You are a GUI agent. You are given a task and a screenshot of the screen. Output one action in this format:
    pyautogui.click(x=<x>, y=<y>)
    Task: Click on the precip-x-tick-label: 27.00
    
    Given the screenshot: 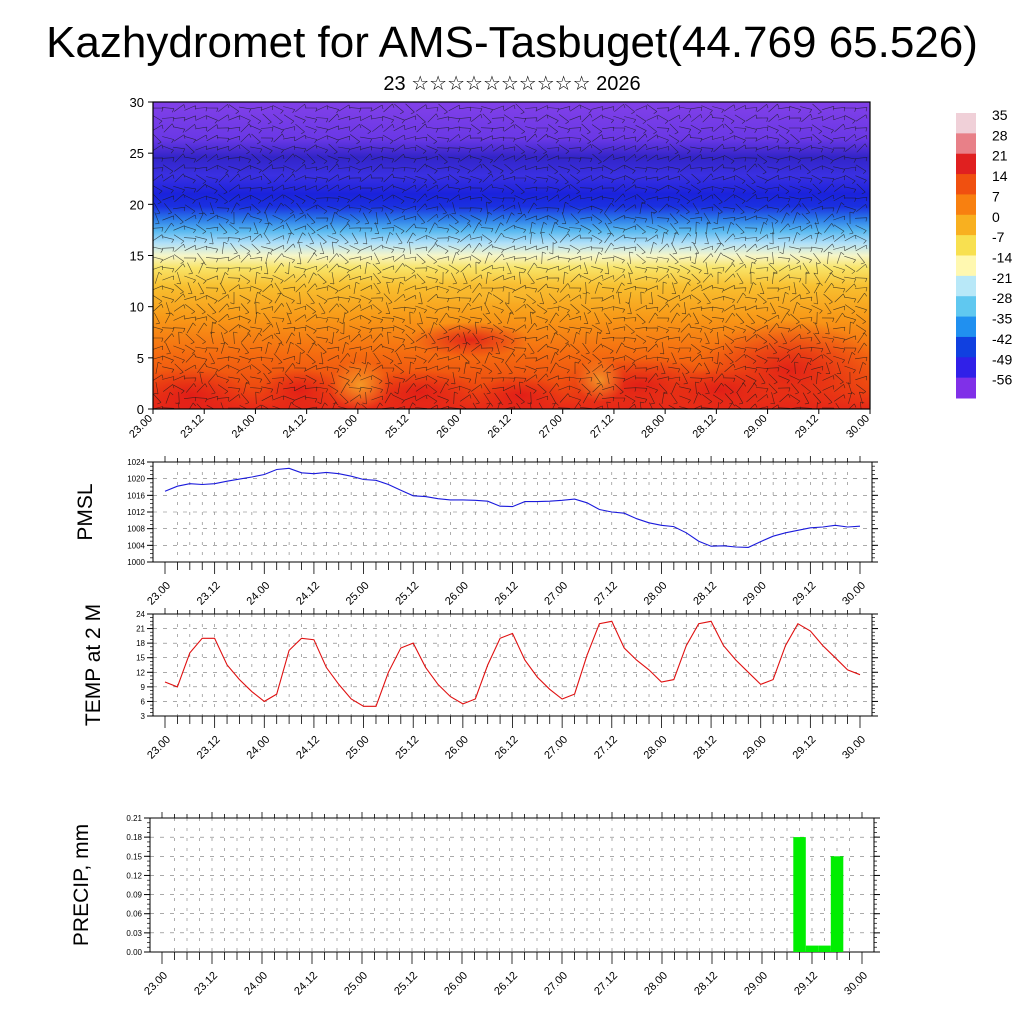 What is the action you would take?
    pyautogui.click(x=556, y=984)
    